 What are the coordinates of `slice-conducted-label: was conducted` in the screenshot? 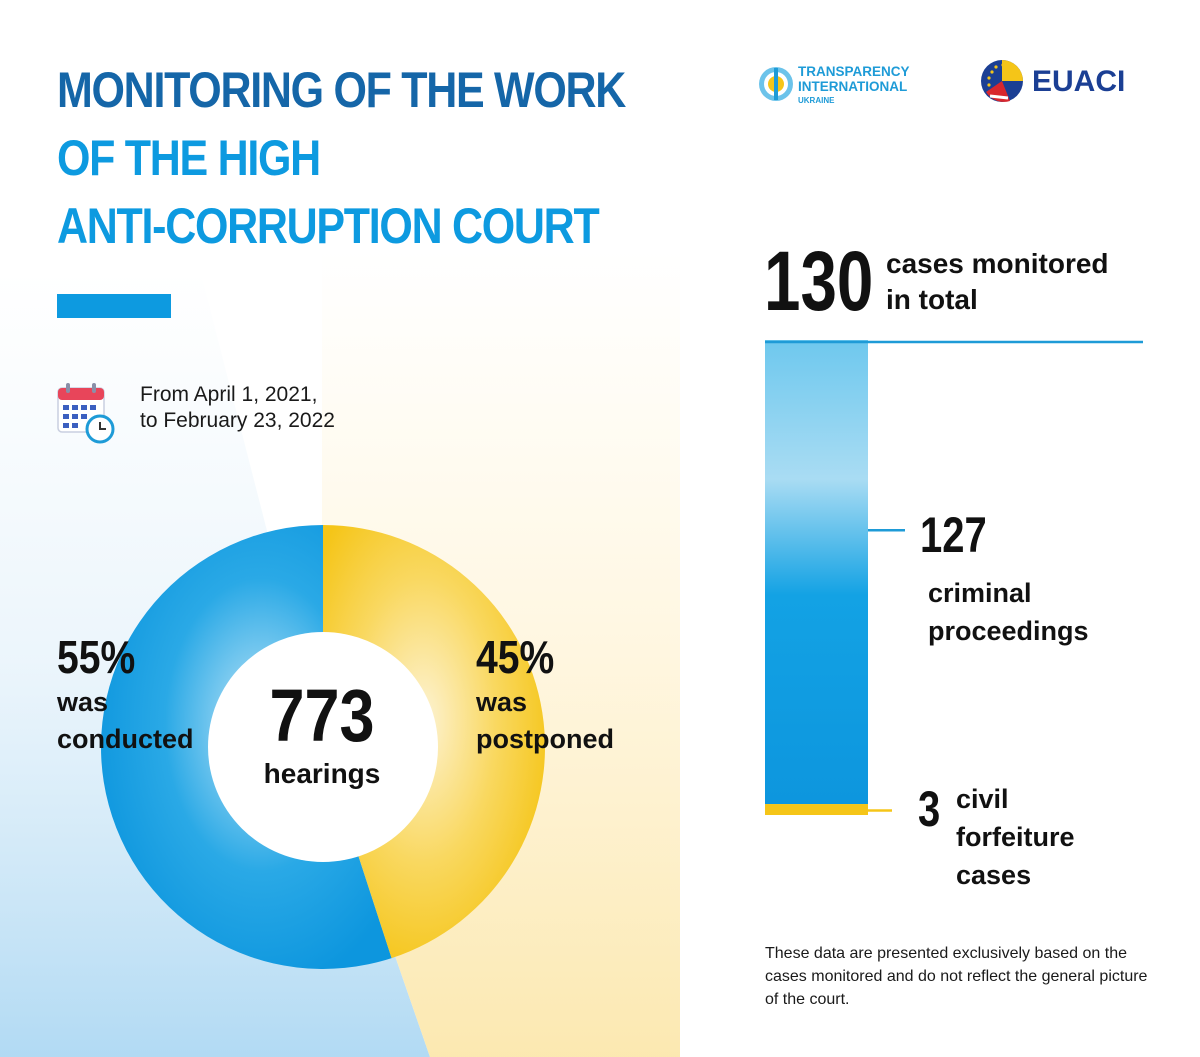 It's located at (125, 721).